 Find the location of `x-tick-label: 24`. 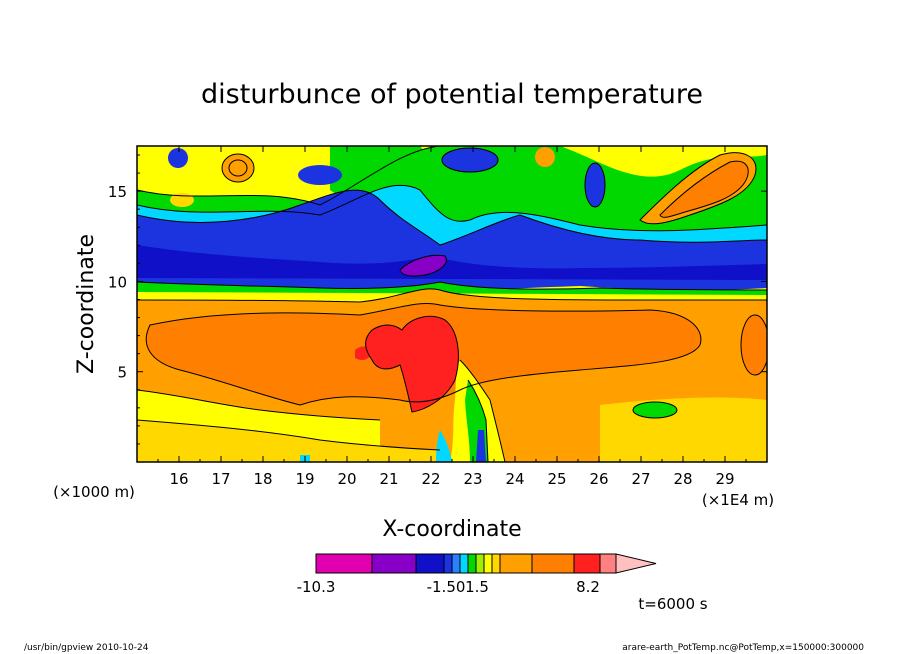

x-tick-label: 24 is located at coordinates (514, 479).